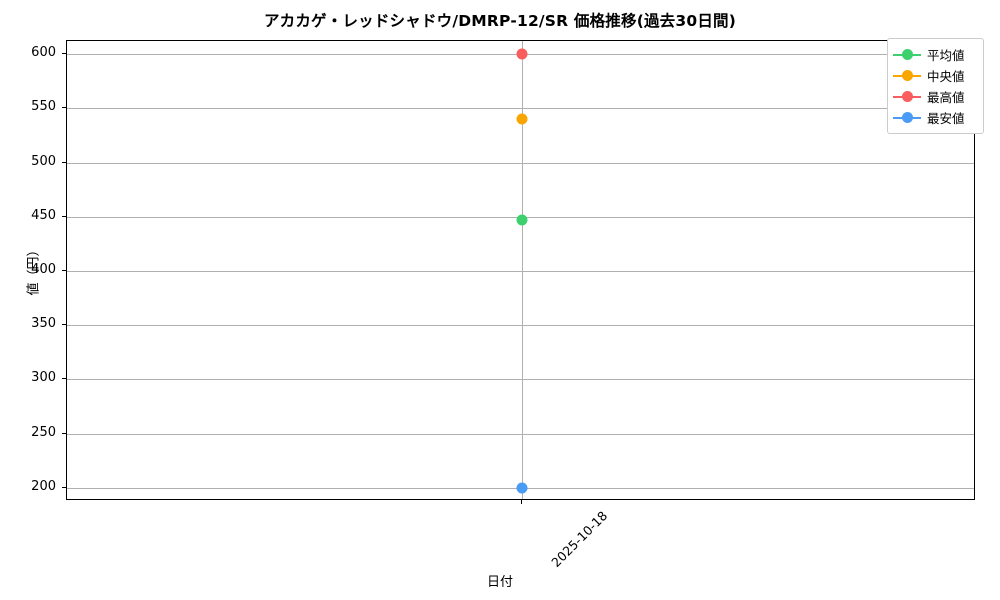 Image resolution: width=1000 pixels, height=600 pixels. I want to click on legend-item: 中央値, so click(935, 75).